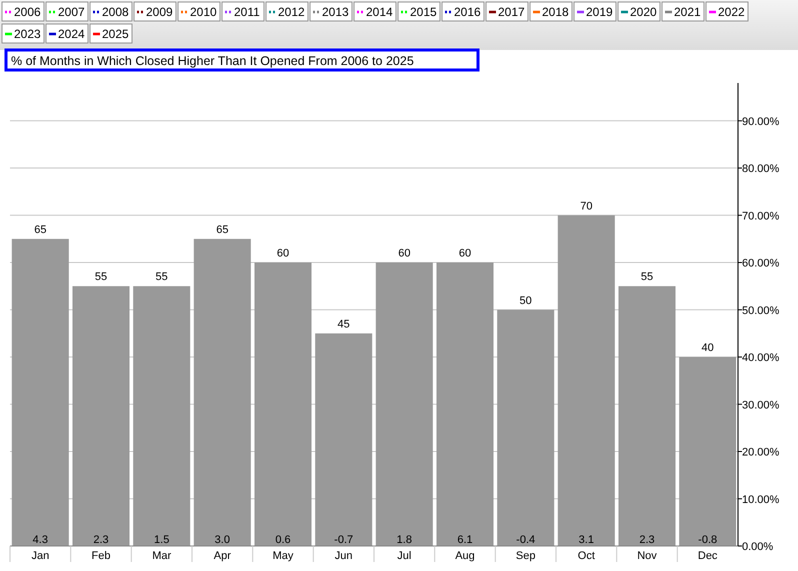 This screenshot has height=571, width=798. What do you see at coordinates (223, 556) in the screenshot?
I see `x-tick-label: Apr` at bounding box center [223, 556].